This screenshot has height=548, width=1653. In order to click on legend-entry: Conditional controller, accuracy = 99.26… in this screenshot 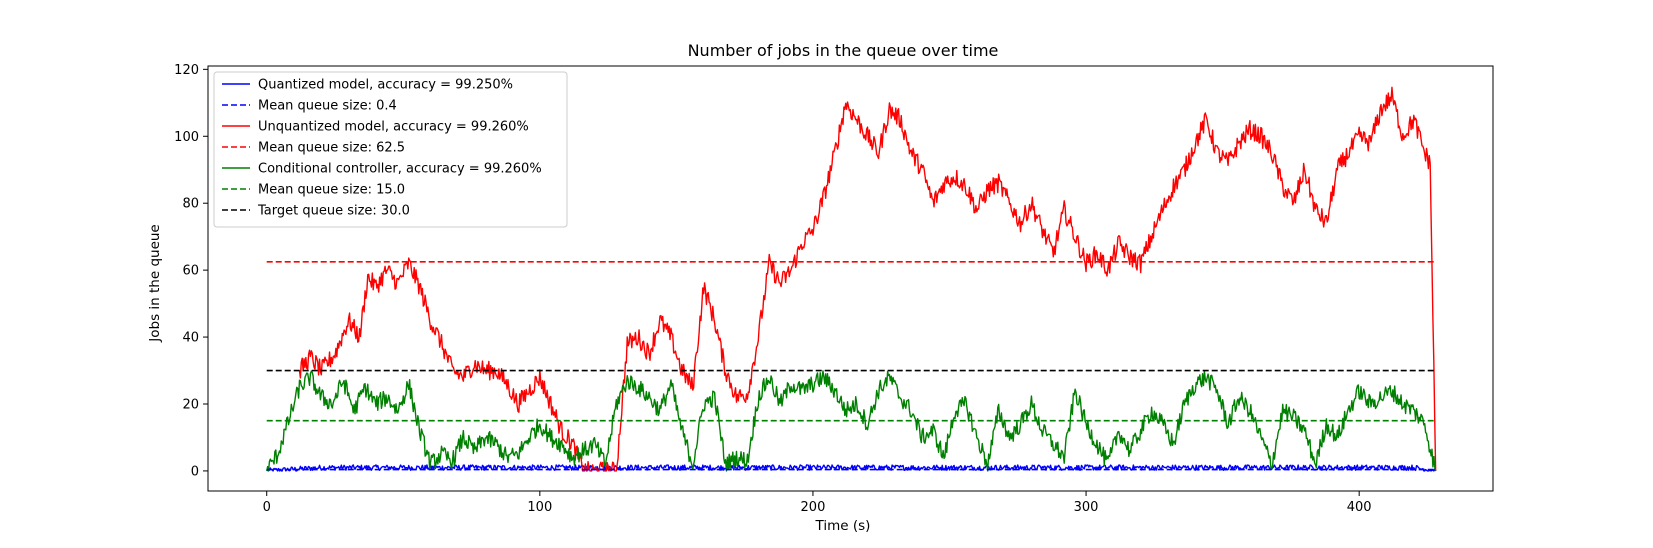, I will do `click(382, 169)`.